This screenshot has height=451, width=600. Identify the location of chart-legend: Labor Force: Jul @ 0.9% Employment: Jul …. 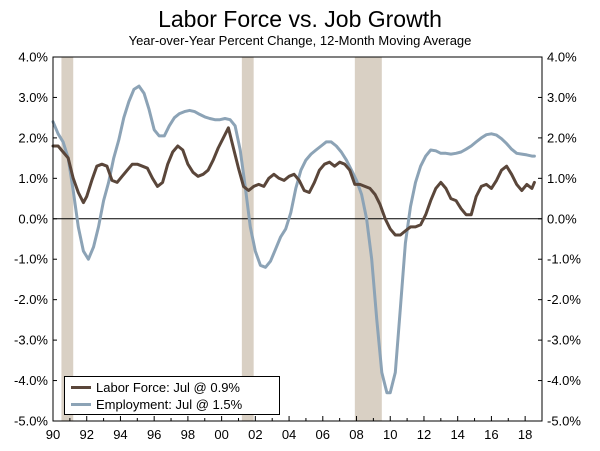
(172, 395).